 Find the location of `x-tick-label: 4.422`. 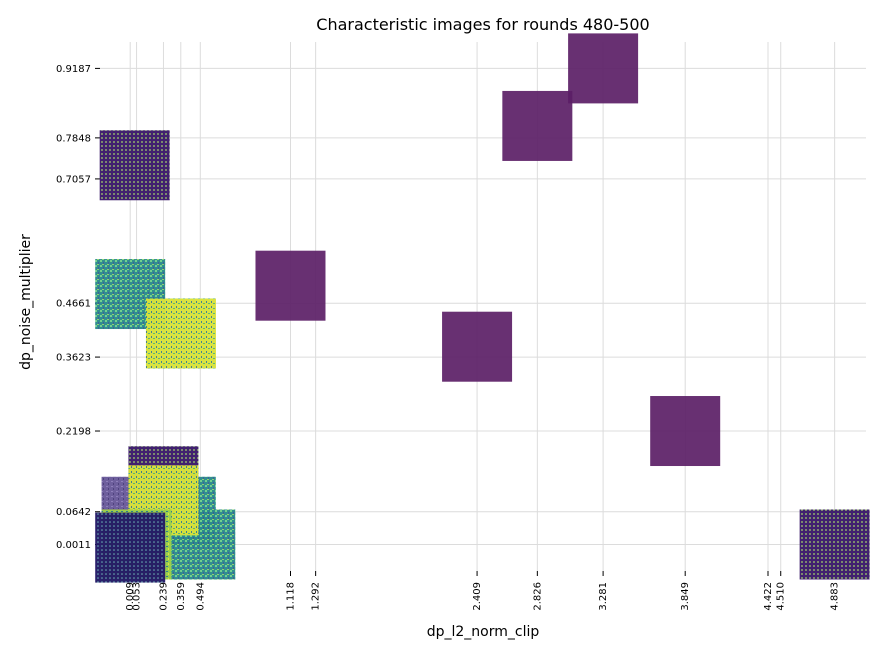

x-tick-label: 4.422 is located at coordinates (768, 596).